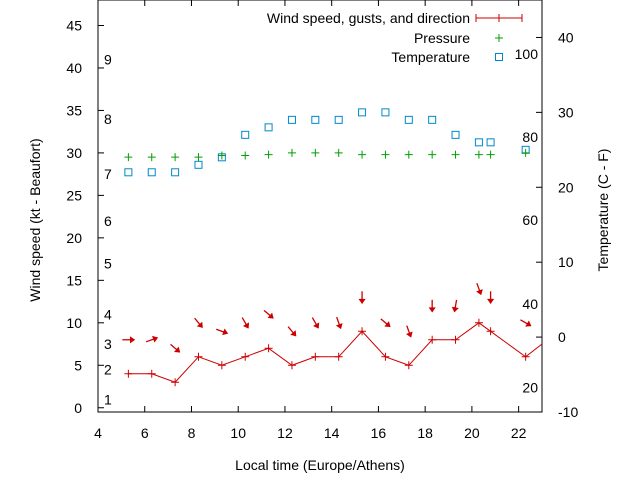 This screenshot has width=640, height=480. I want to click on y2-axis-ticks: -10 0 10 20 30 40, so click(557, 224).